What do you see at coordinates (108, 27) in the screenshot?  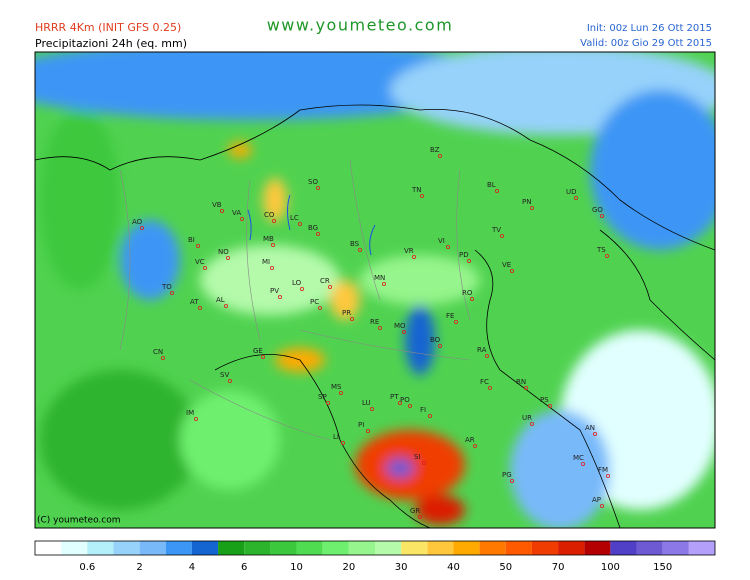 I see `model-label: HRRR 4Km (INIT GFS 0.25)` at bounding box center [108, 27].